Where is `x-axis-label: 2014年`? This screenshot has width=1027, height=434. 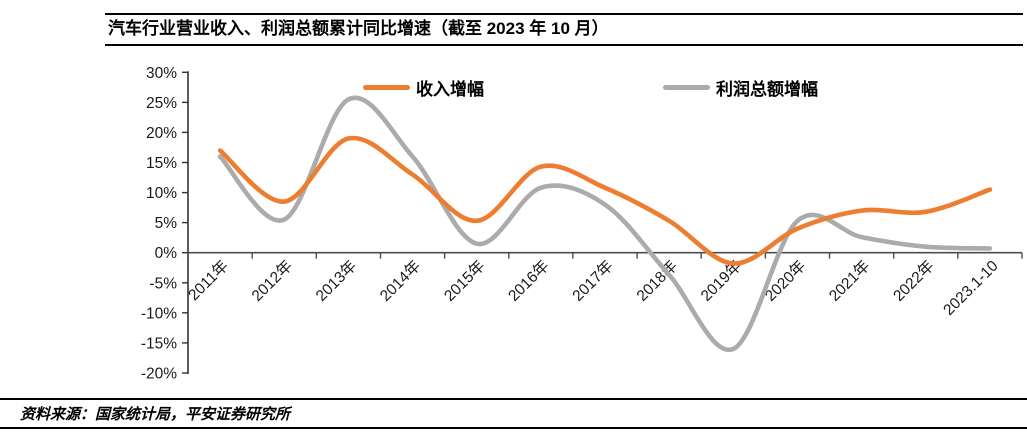
x-axis-label: 2014年 is located at coordinates (400, 281).